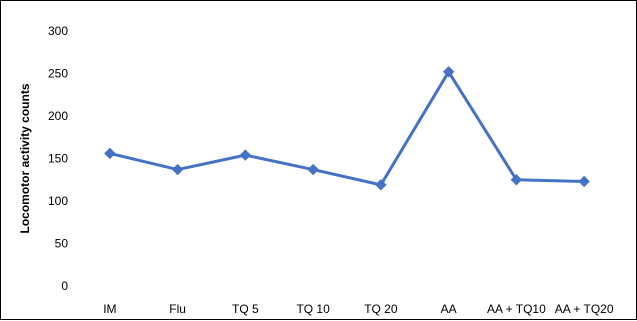 This screenshot has height=321, width=637. I want to click on x-tick-label: IM, so click(109, 309).